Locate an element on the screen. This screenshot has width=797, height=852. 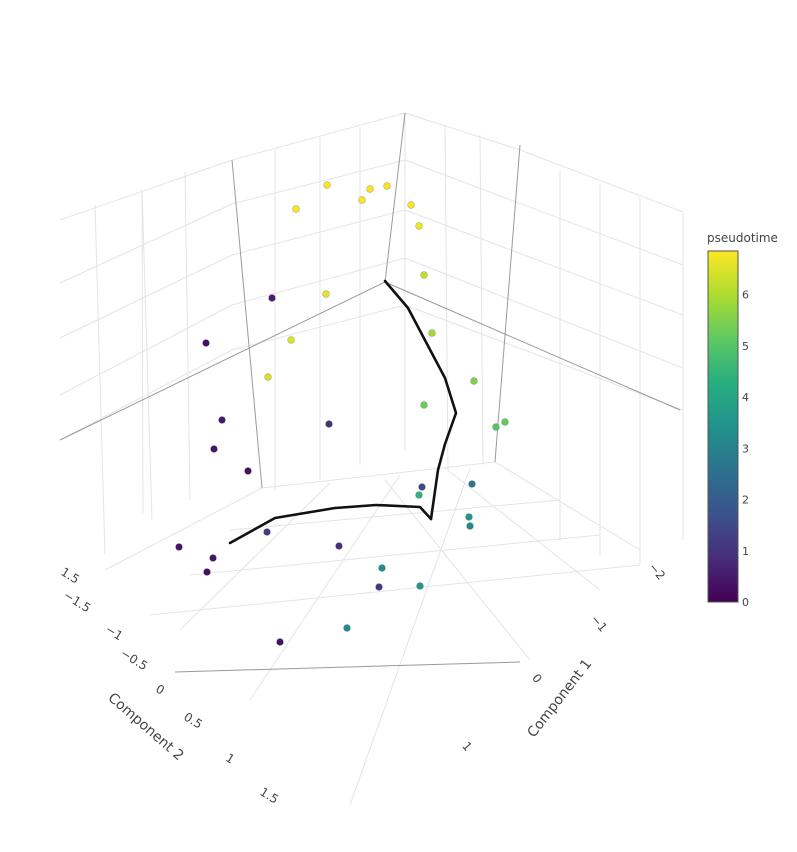
colorbar-tick-label: 3 is located at coordinates (745, 448).